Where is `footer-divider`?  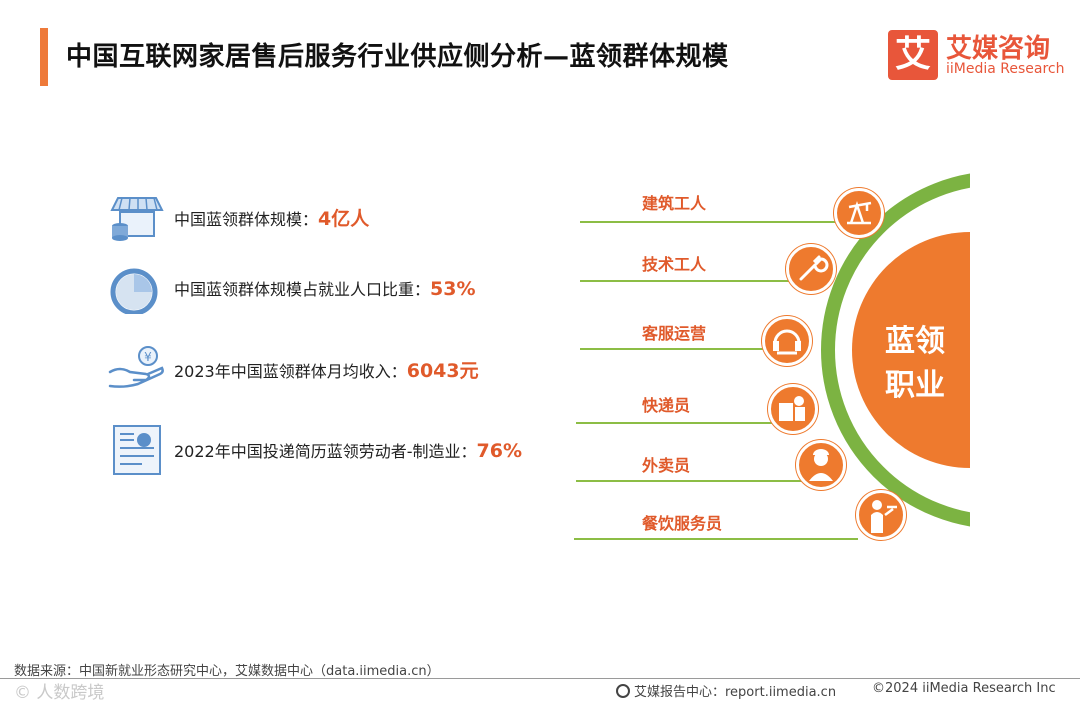 footer-divider is located at coordinates (540, 678).